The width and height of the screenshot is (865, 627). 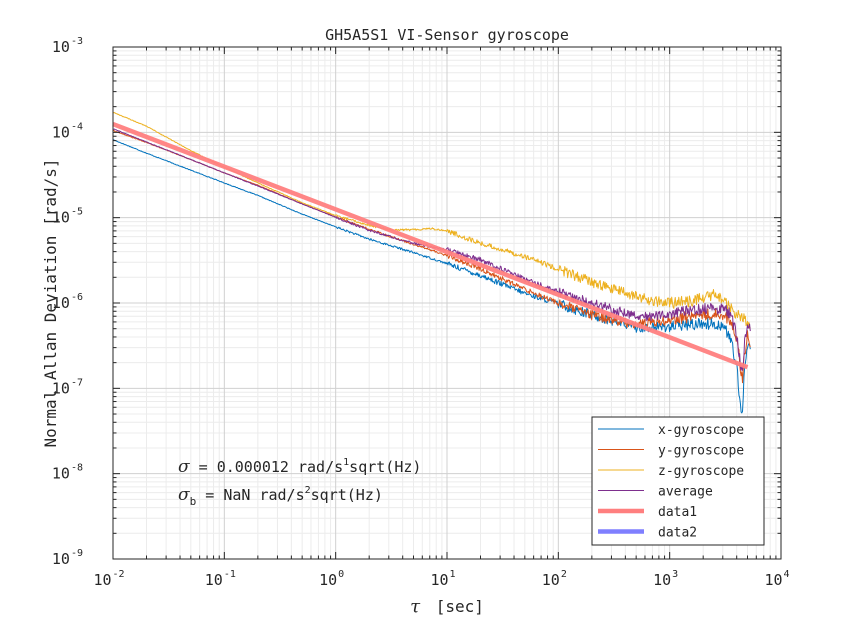 What do you see at coordinates (677, 512) in the screenshot?
I see `legend-label-data1: data1` at bounding box center [677, 512].